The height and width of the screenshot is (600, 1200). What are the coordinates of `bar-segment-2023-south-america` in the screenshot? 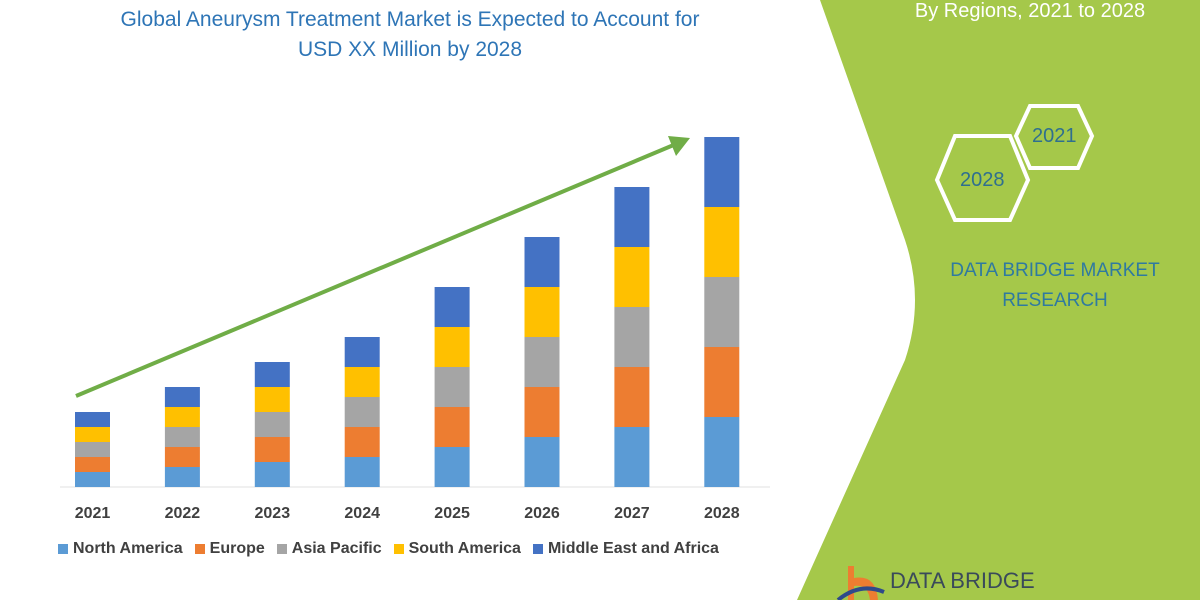 It's located at (272, 399).